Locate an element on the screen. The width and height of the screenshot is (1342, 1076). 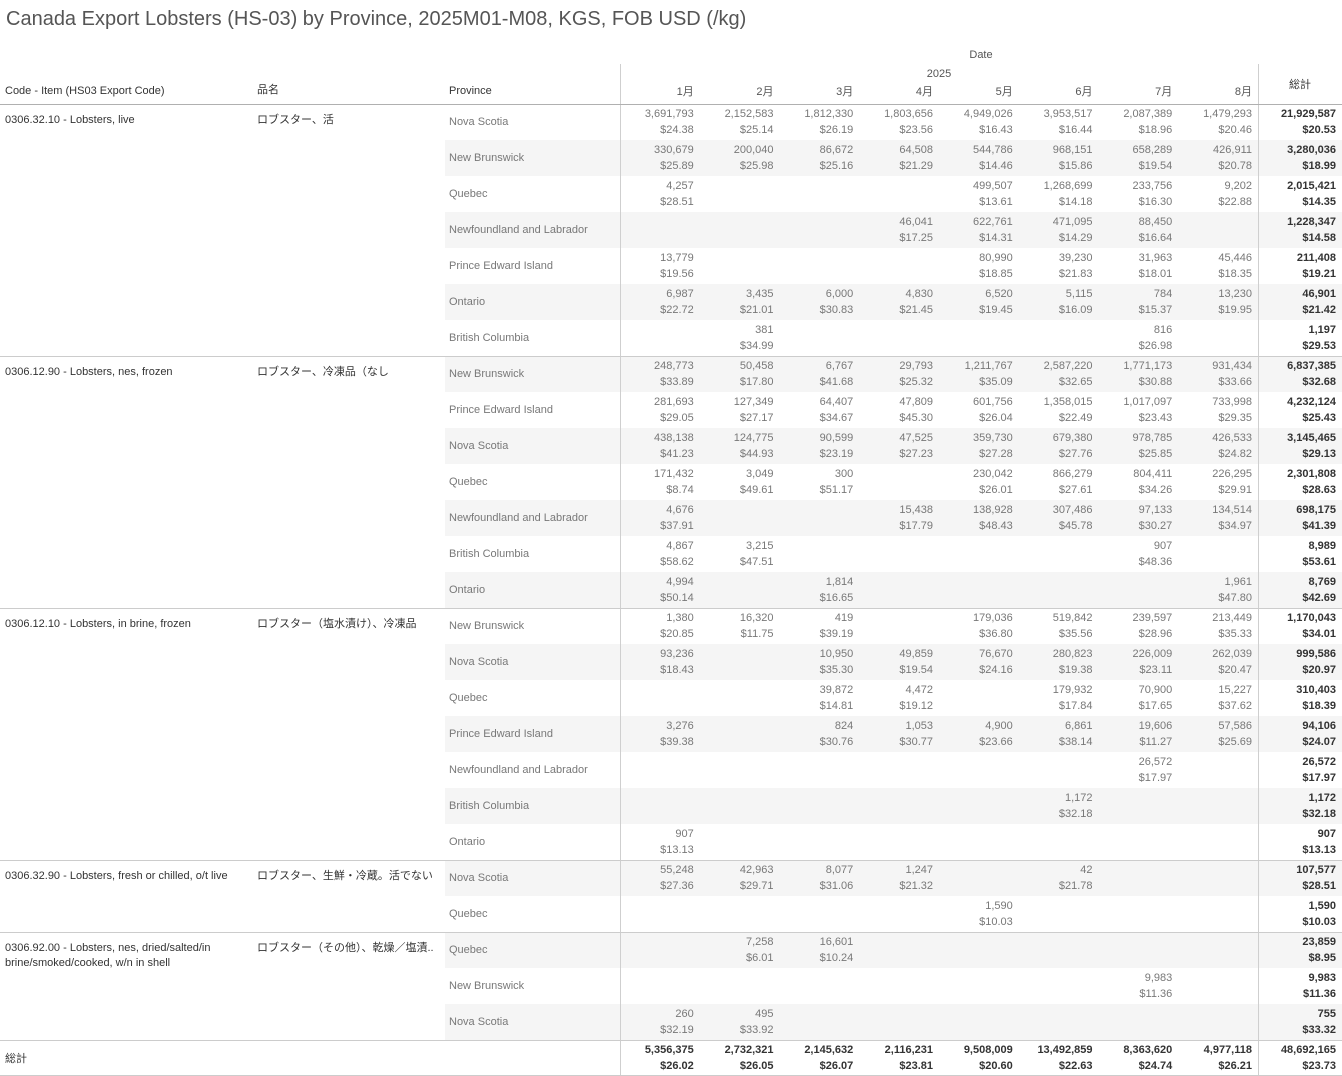
row-total-cell: 3,280,036 $18.99 is located at coordinates (1300, 158).